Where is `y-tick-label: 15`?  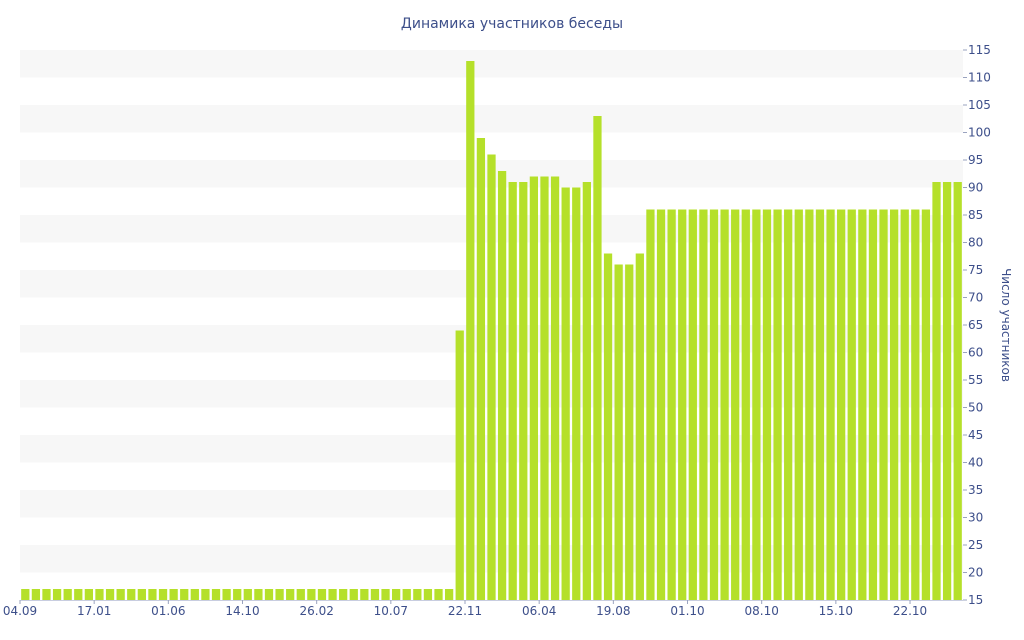
y-tick-label: 15 is located at coordinates (975, 600).